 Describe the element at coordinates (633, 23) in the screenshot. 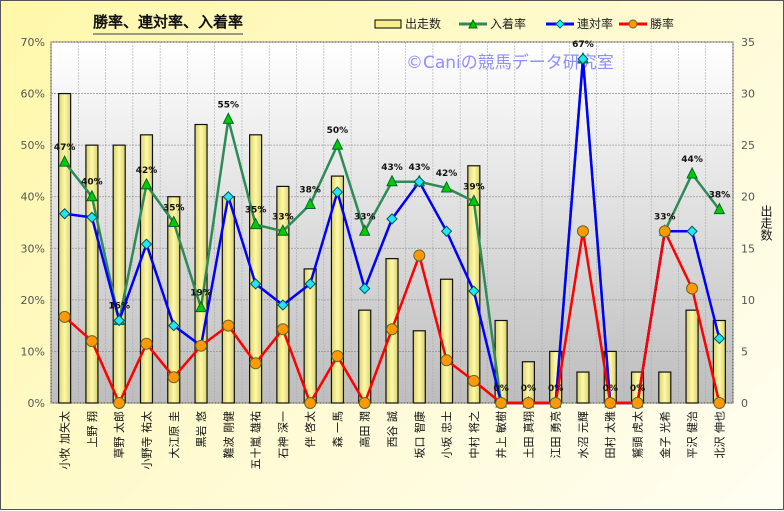

I see `legend-circle-swatch` at that location.